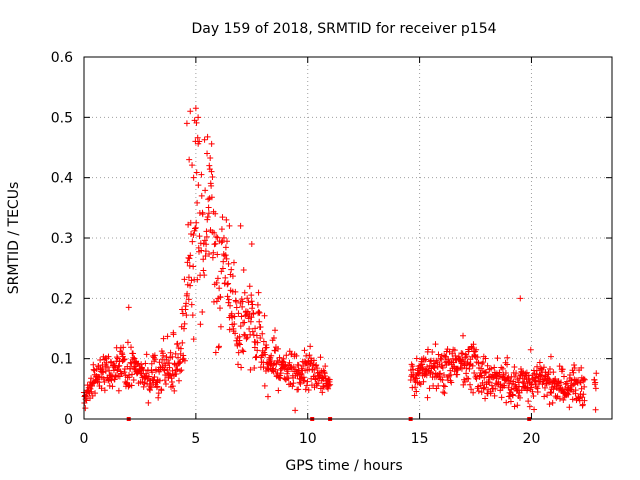 This screenshot has width=640, height=480. I want to click on x-tick-label: 0, so click(84, 439).